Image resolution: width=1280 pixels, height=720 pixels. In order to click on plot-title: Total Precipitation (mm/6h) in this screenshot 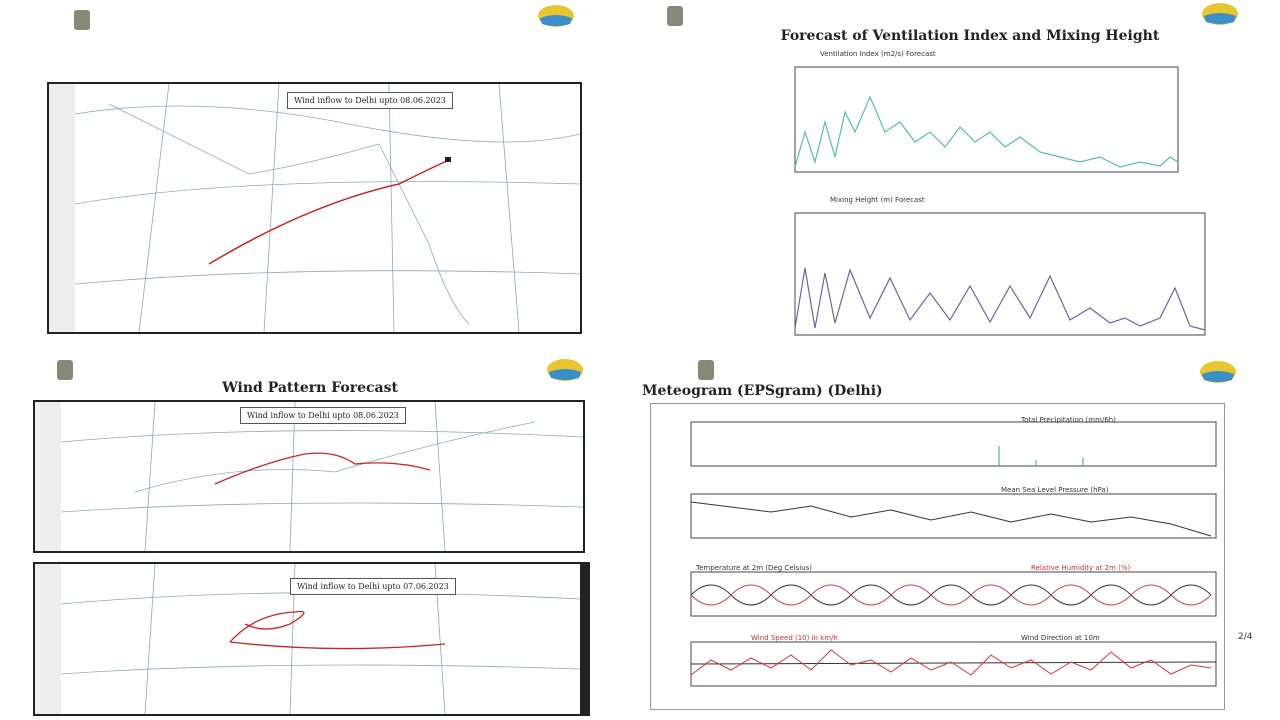, I will do `click(1068, 420)`.